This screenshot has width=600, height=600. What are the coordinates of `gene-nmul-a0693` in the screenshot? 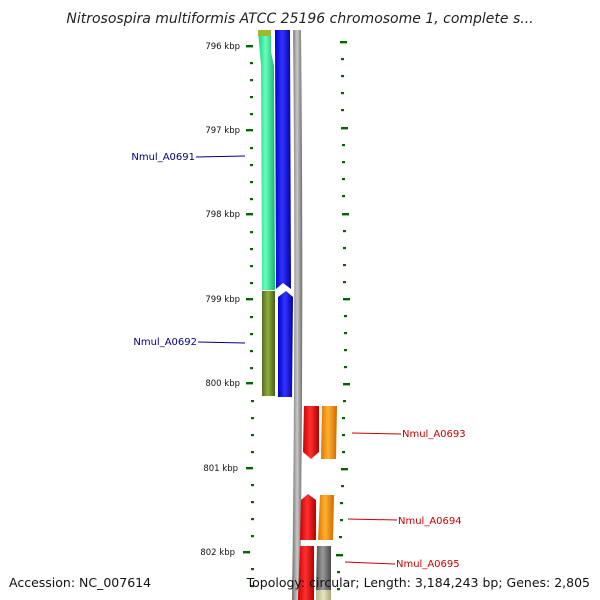 It's located at (320, 432).